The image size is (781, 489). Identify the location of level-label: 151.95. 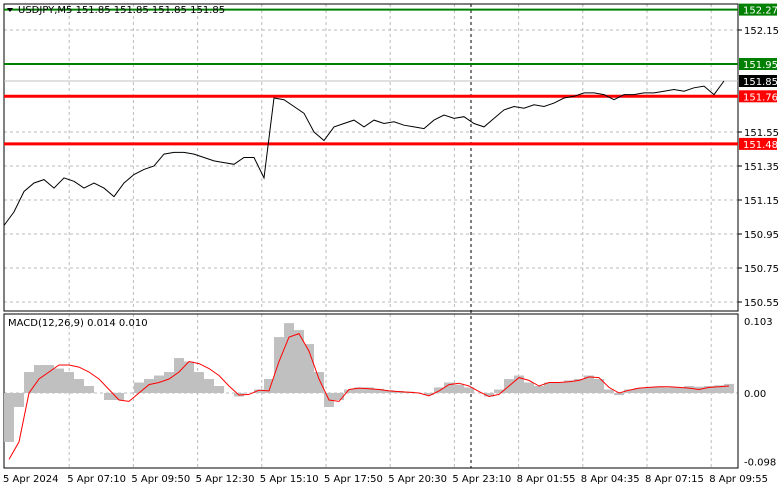
(760, 65).